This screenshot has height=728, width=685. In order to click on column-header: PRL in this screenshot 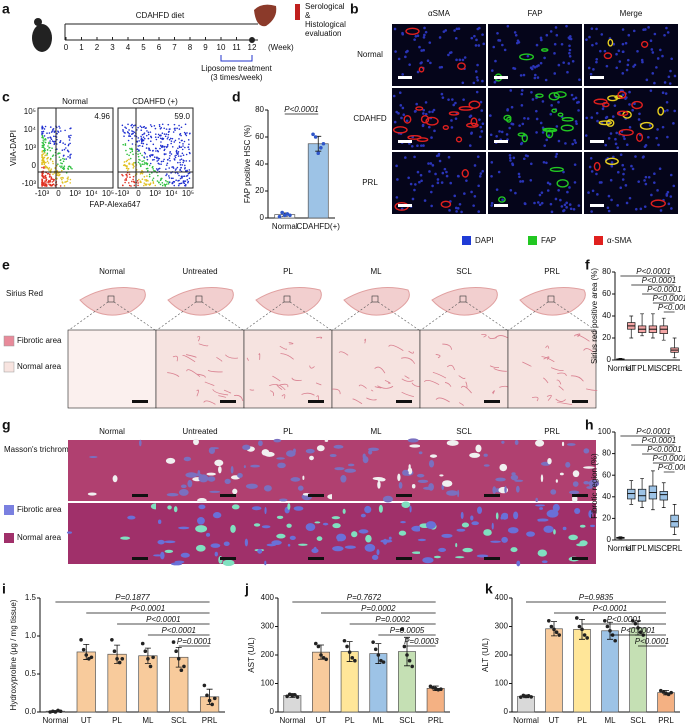, I will do `click(552, 431)`.